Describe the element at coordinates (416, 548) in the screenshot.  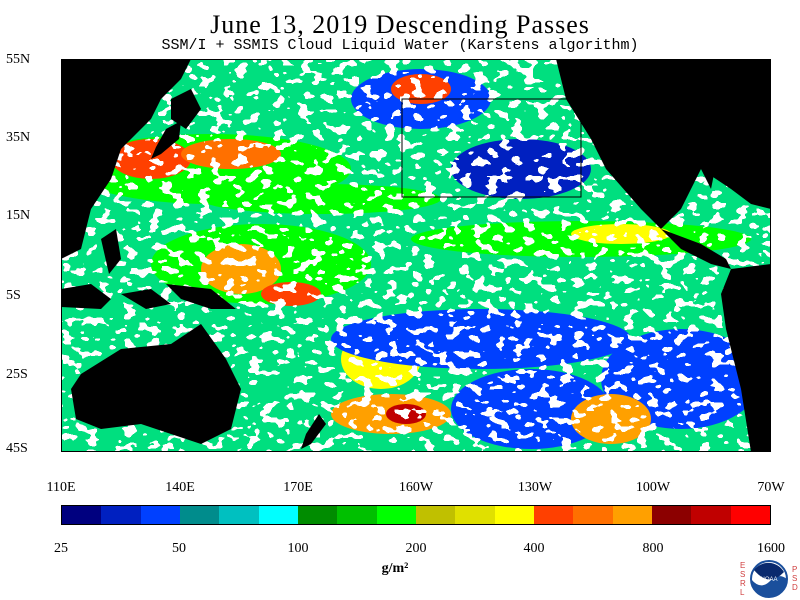
I see `colorbar-tick: 200` at that location.